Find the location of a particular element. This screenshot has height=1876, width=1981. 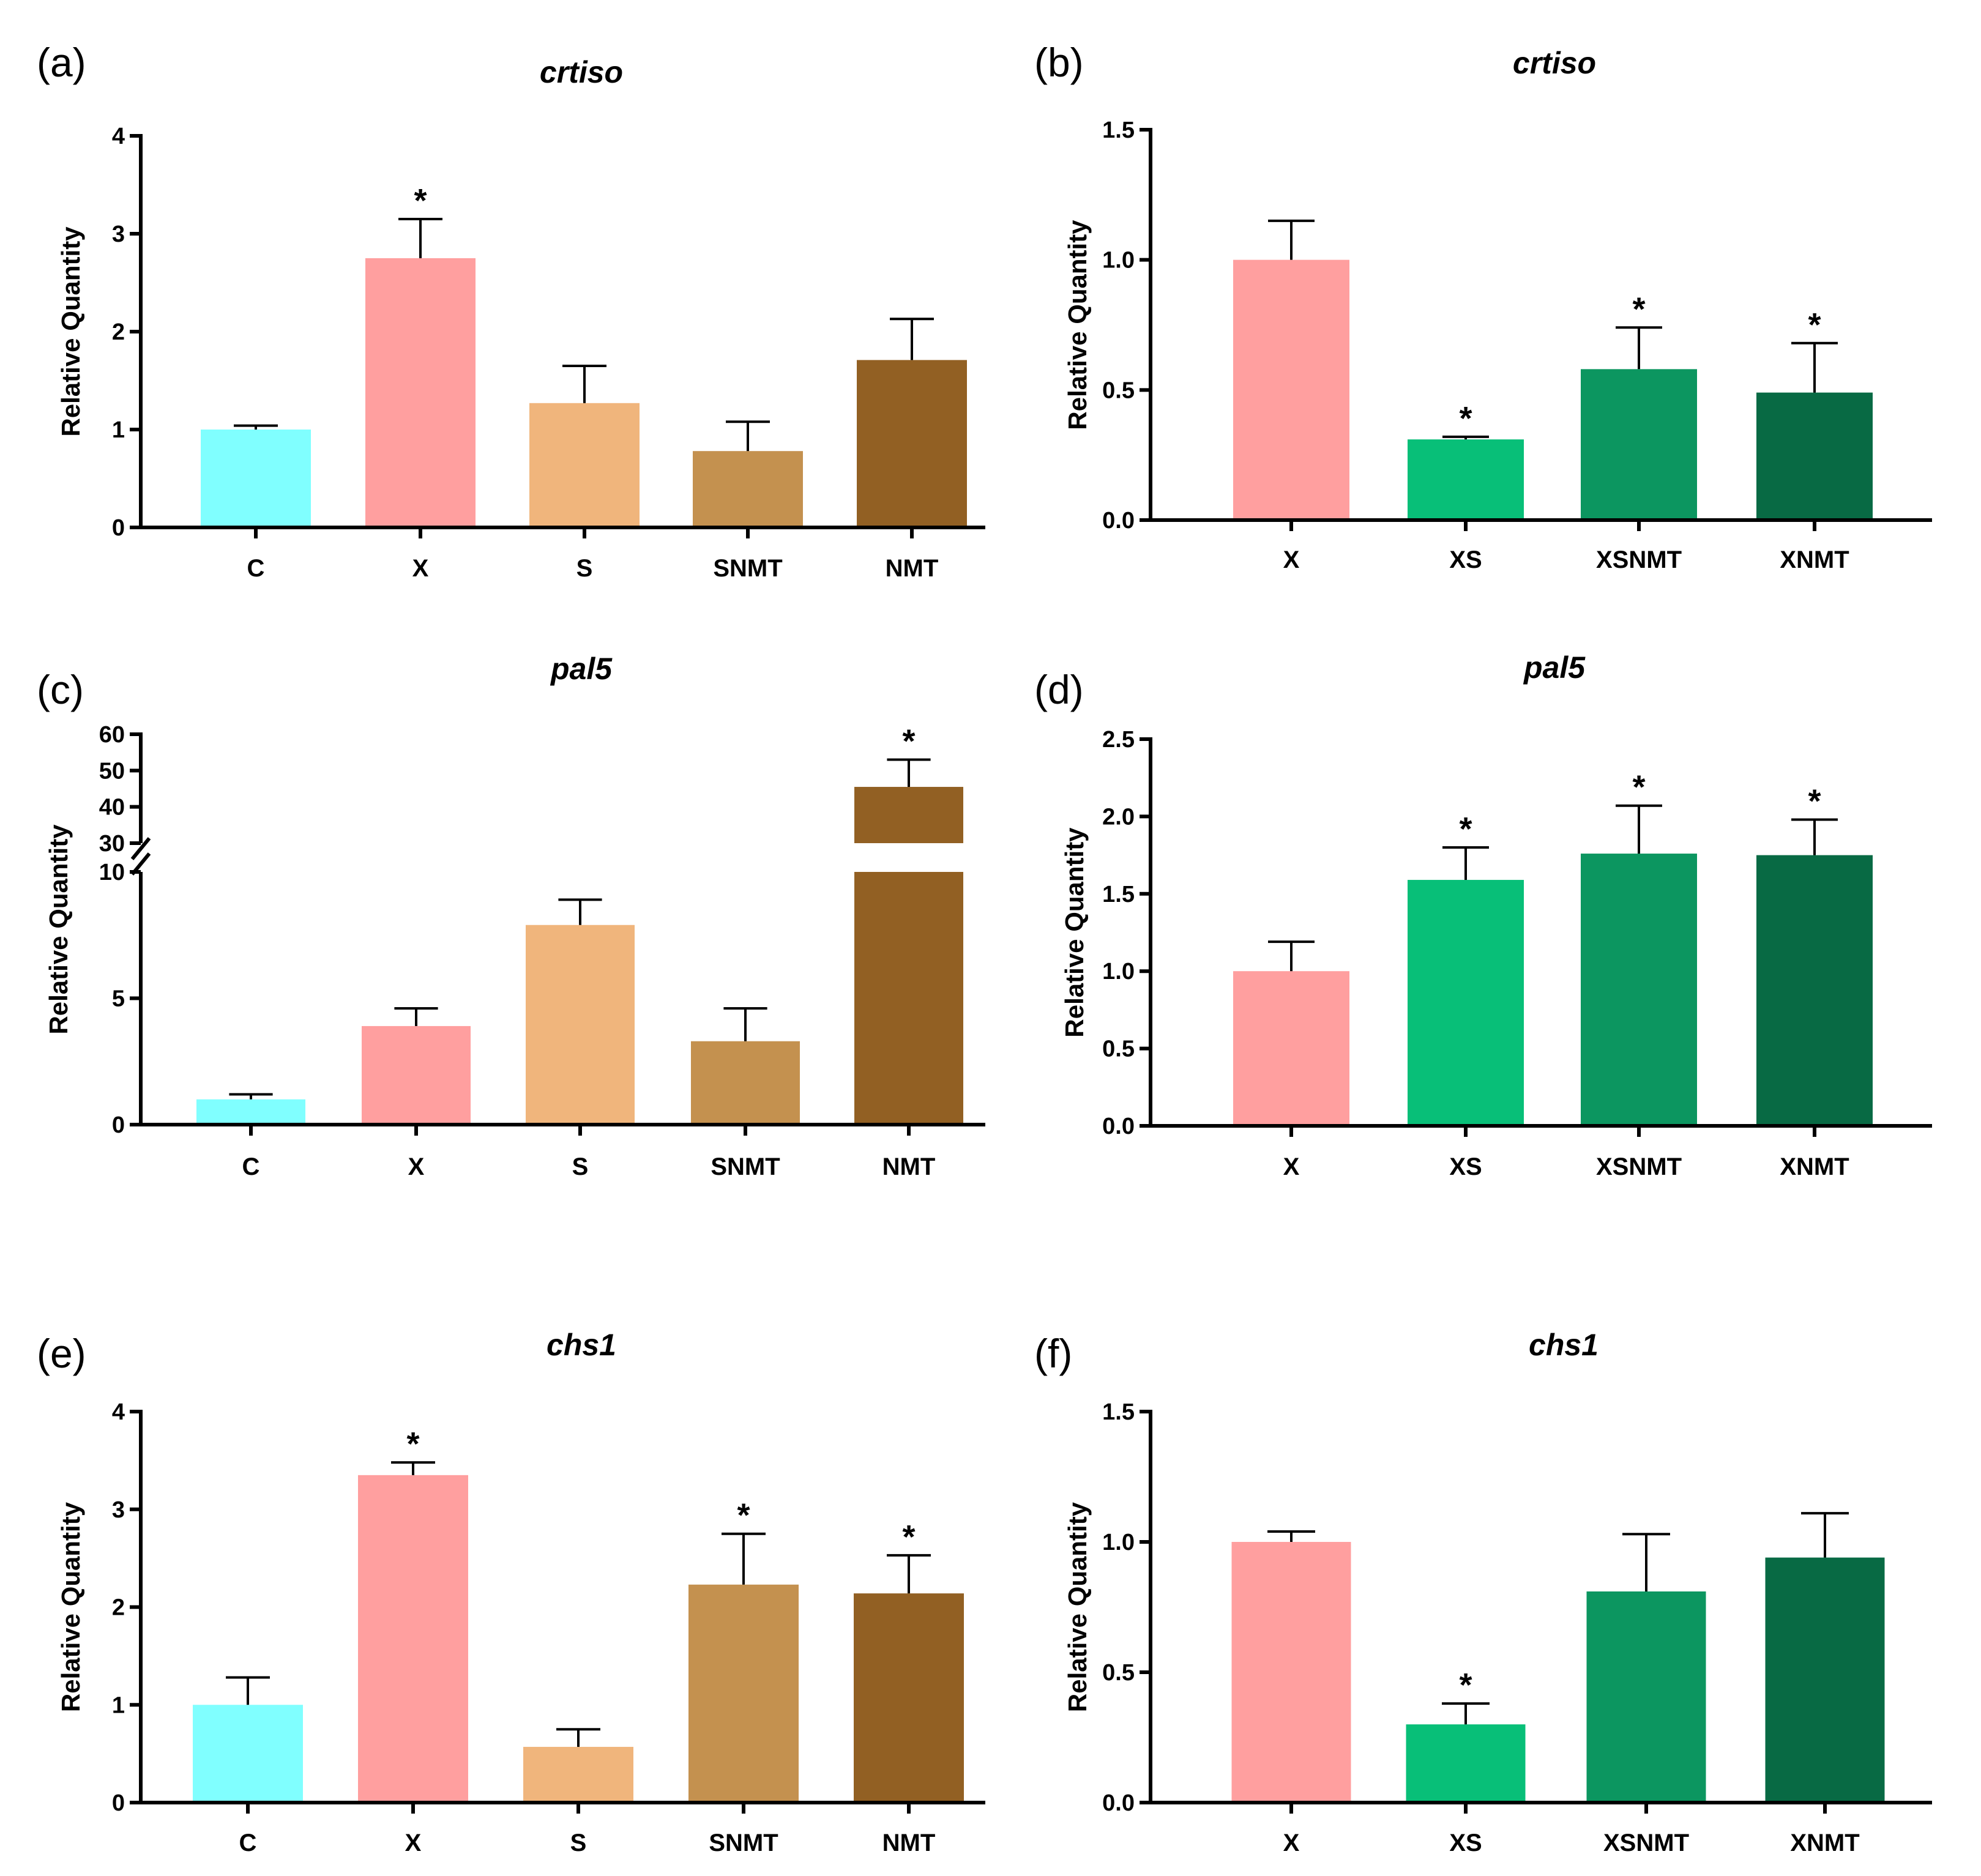

bar-upper-segment is located at coordinates (908, 815).